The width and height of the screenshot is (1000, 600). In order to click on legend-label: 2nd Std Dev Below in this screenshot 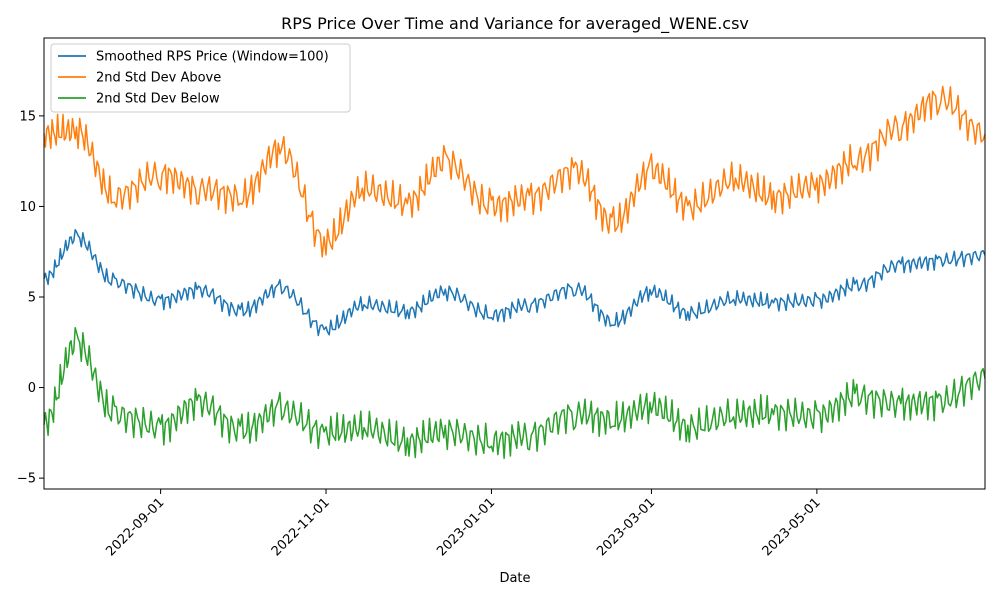, I will do `click(158, 99)`.